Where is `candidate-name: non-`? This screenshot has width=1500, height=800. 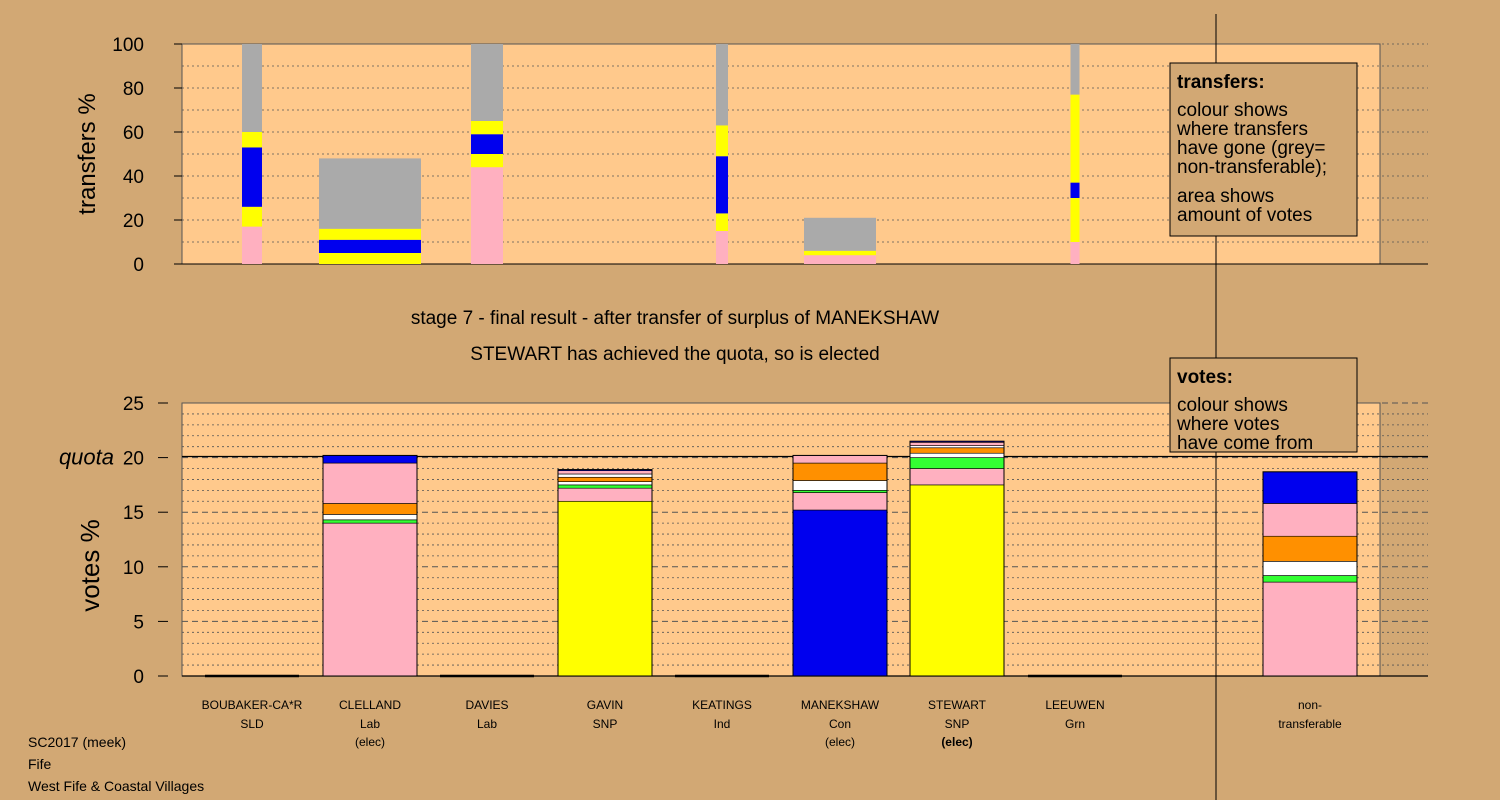
candidate-name: non- is located at coordinates (1310, 705).